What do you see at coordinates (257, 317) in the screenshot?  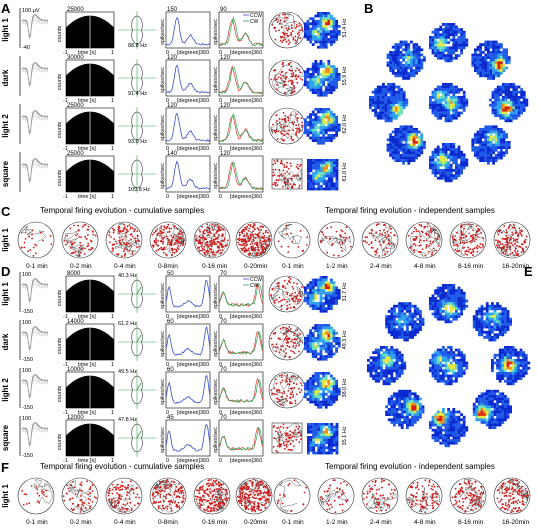 I see `dir-x-right: 360` at bounding box center [257, 317].